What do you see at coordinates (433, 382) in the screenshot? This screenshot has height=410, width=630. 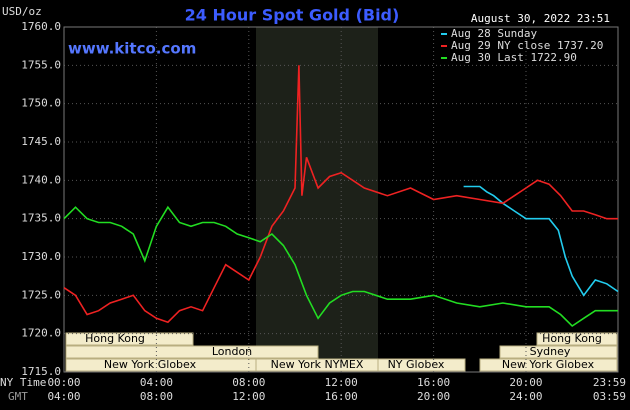 I see `x-tick-label: 16:00` at bounding box center [433, 382].